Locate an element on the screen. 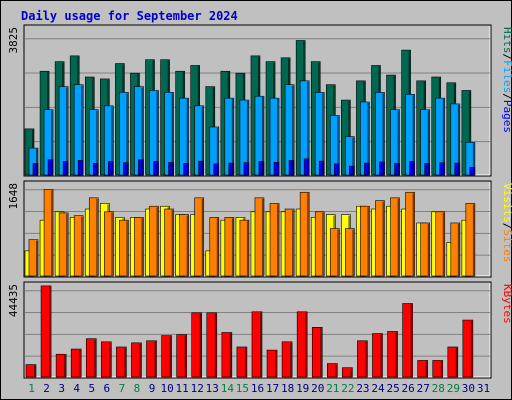  x-tick-label-day-14: 14 is located at coordinates (228, 388).